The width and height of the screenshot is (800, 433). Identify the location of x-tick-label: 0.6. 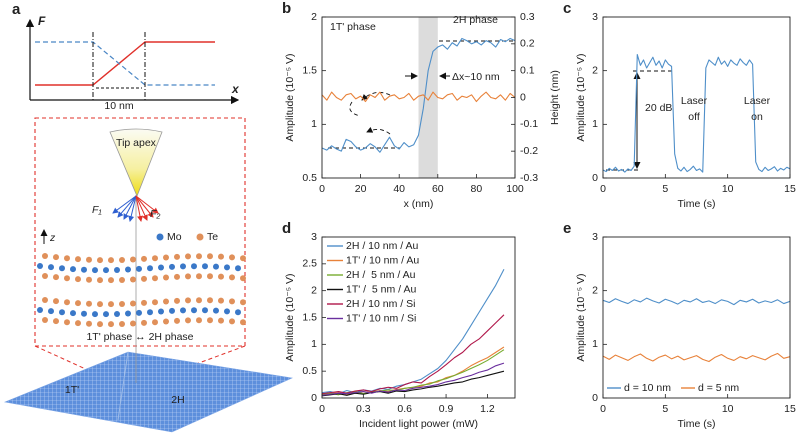
(404, 409).